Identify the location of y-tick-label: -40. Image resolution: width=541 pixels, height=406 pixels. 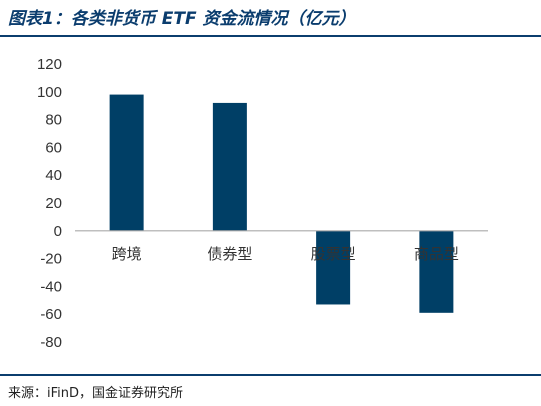
(51, 286).